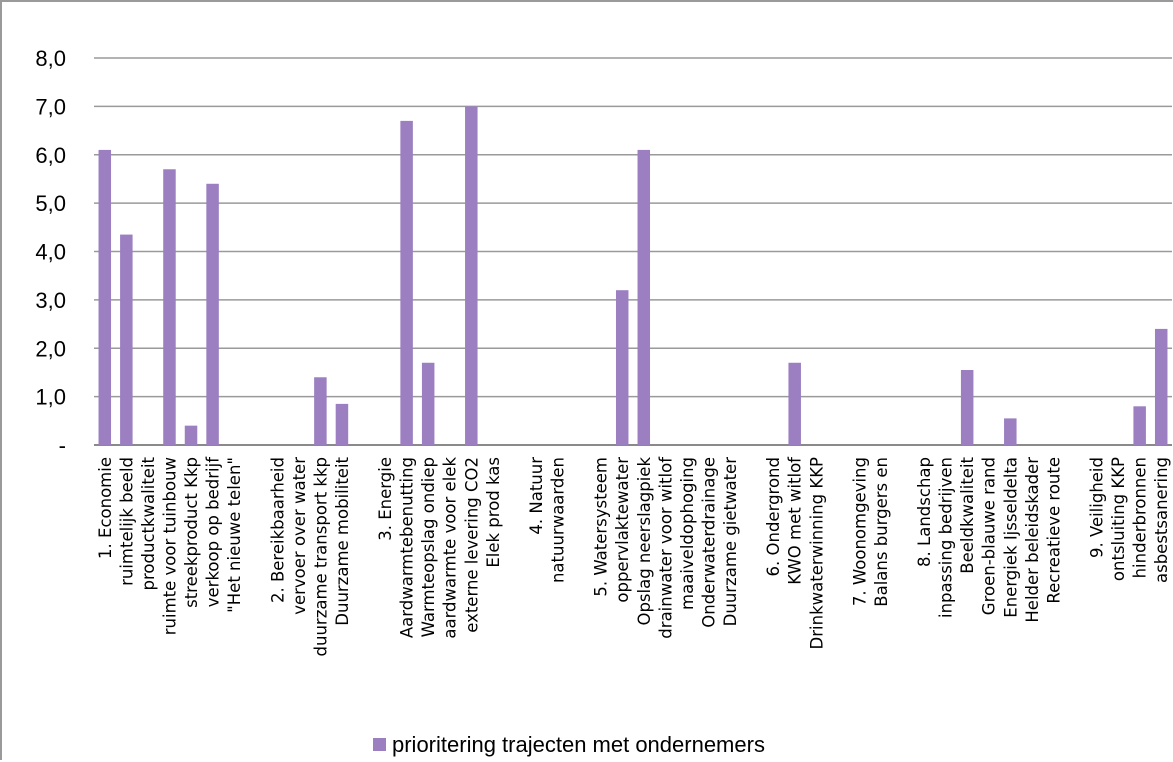 This screenshot has width=1173, height=762. Describe the element at coordinates (1161, 520) in the screenshot. I see `x-tick-label: asbestsanering` at that location.